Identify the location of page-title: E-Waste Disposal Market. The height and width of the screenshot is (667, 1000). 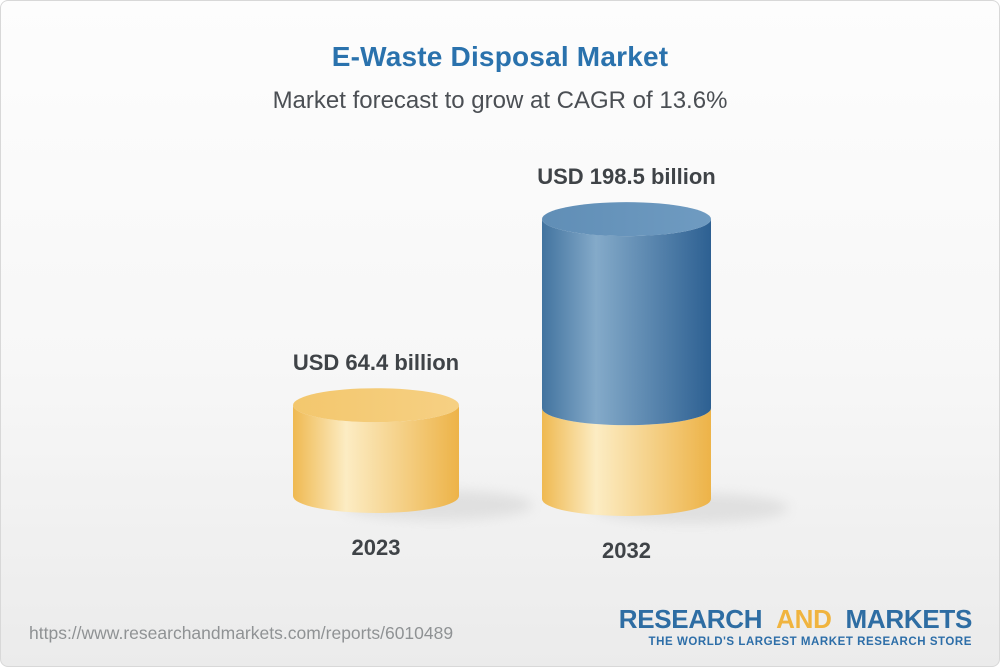
(500, 56).